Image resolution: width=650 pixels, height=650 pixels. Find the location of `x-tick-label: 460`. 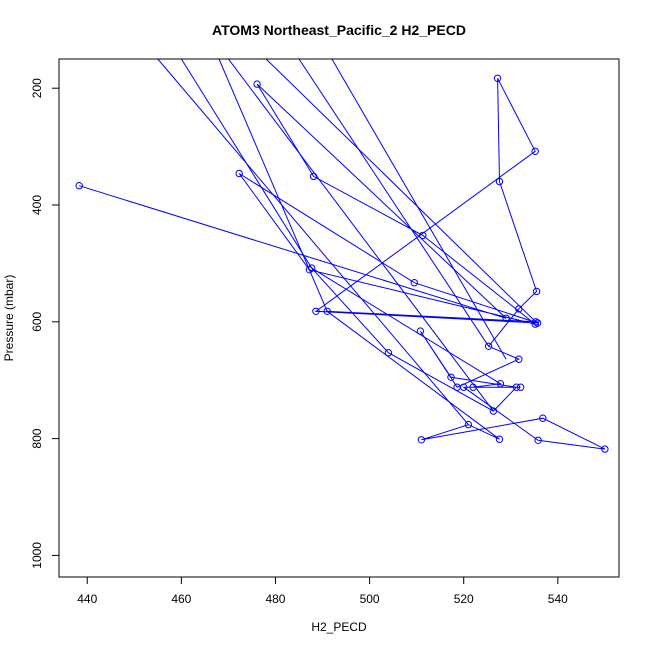

x-tick-label: 460 is located at coordinates (181, 599).